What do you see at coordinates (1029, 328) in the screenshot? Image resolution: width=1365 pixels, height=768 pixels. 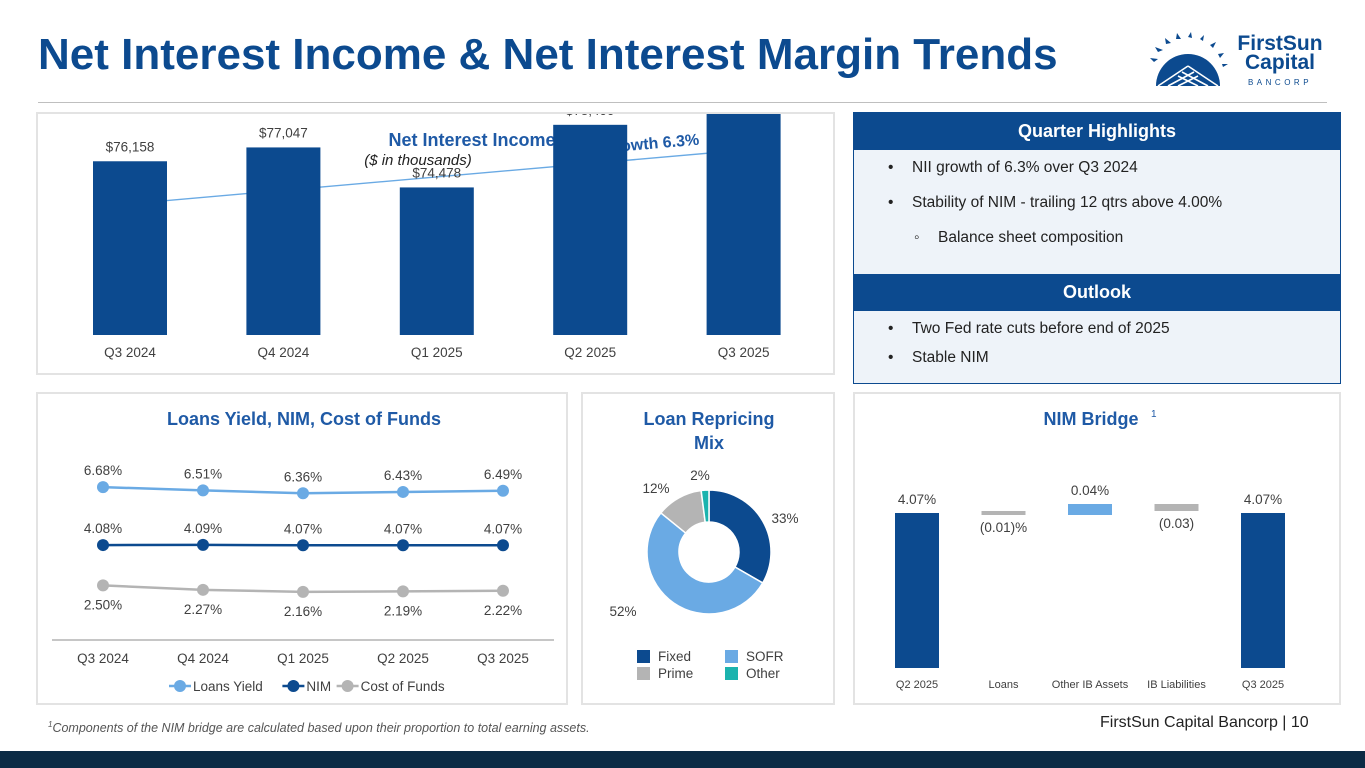 I see `outlook-item: • Two Fed rate cuts before end of 2025` at bounding box center [1029, 328].